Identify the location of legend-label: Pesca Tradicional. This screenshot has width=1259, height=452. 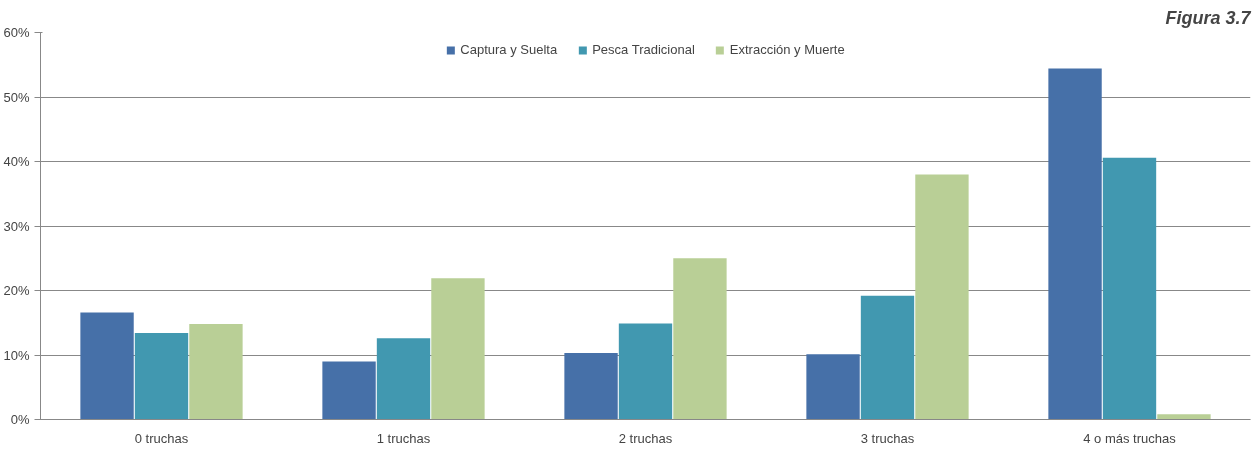
(643, 49).